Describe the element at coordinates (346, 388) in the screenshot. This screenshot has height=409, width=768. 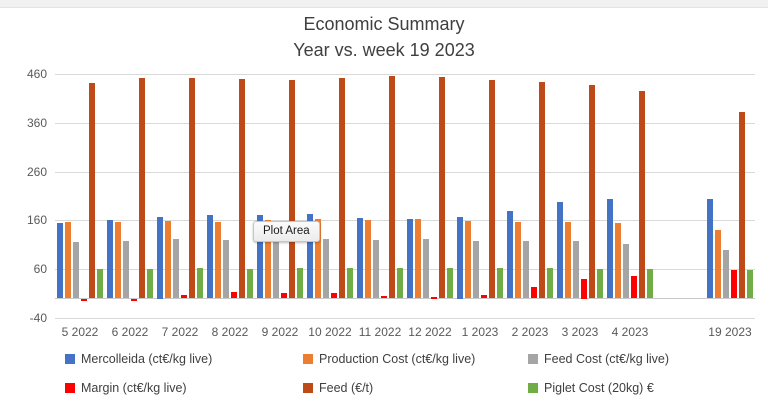
I see `legend-label: Feed (€/t)` at that location.